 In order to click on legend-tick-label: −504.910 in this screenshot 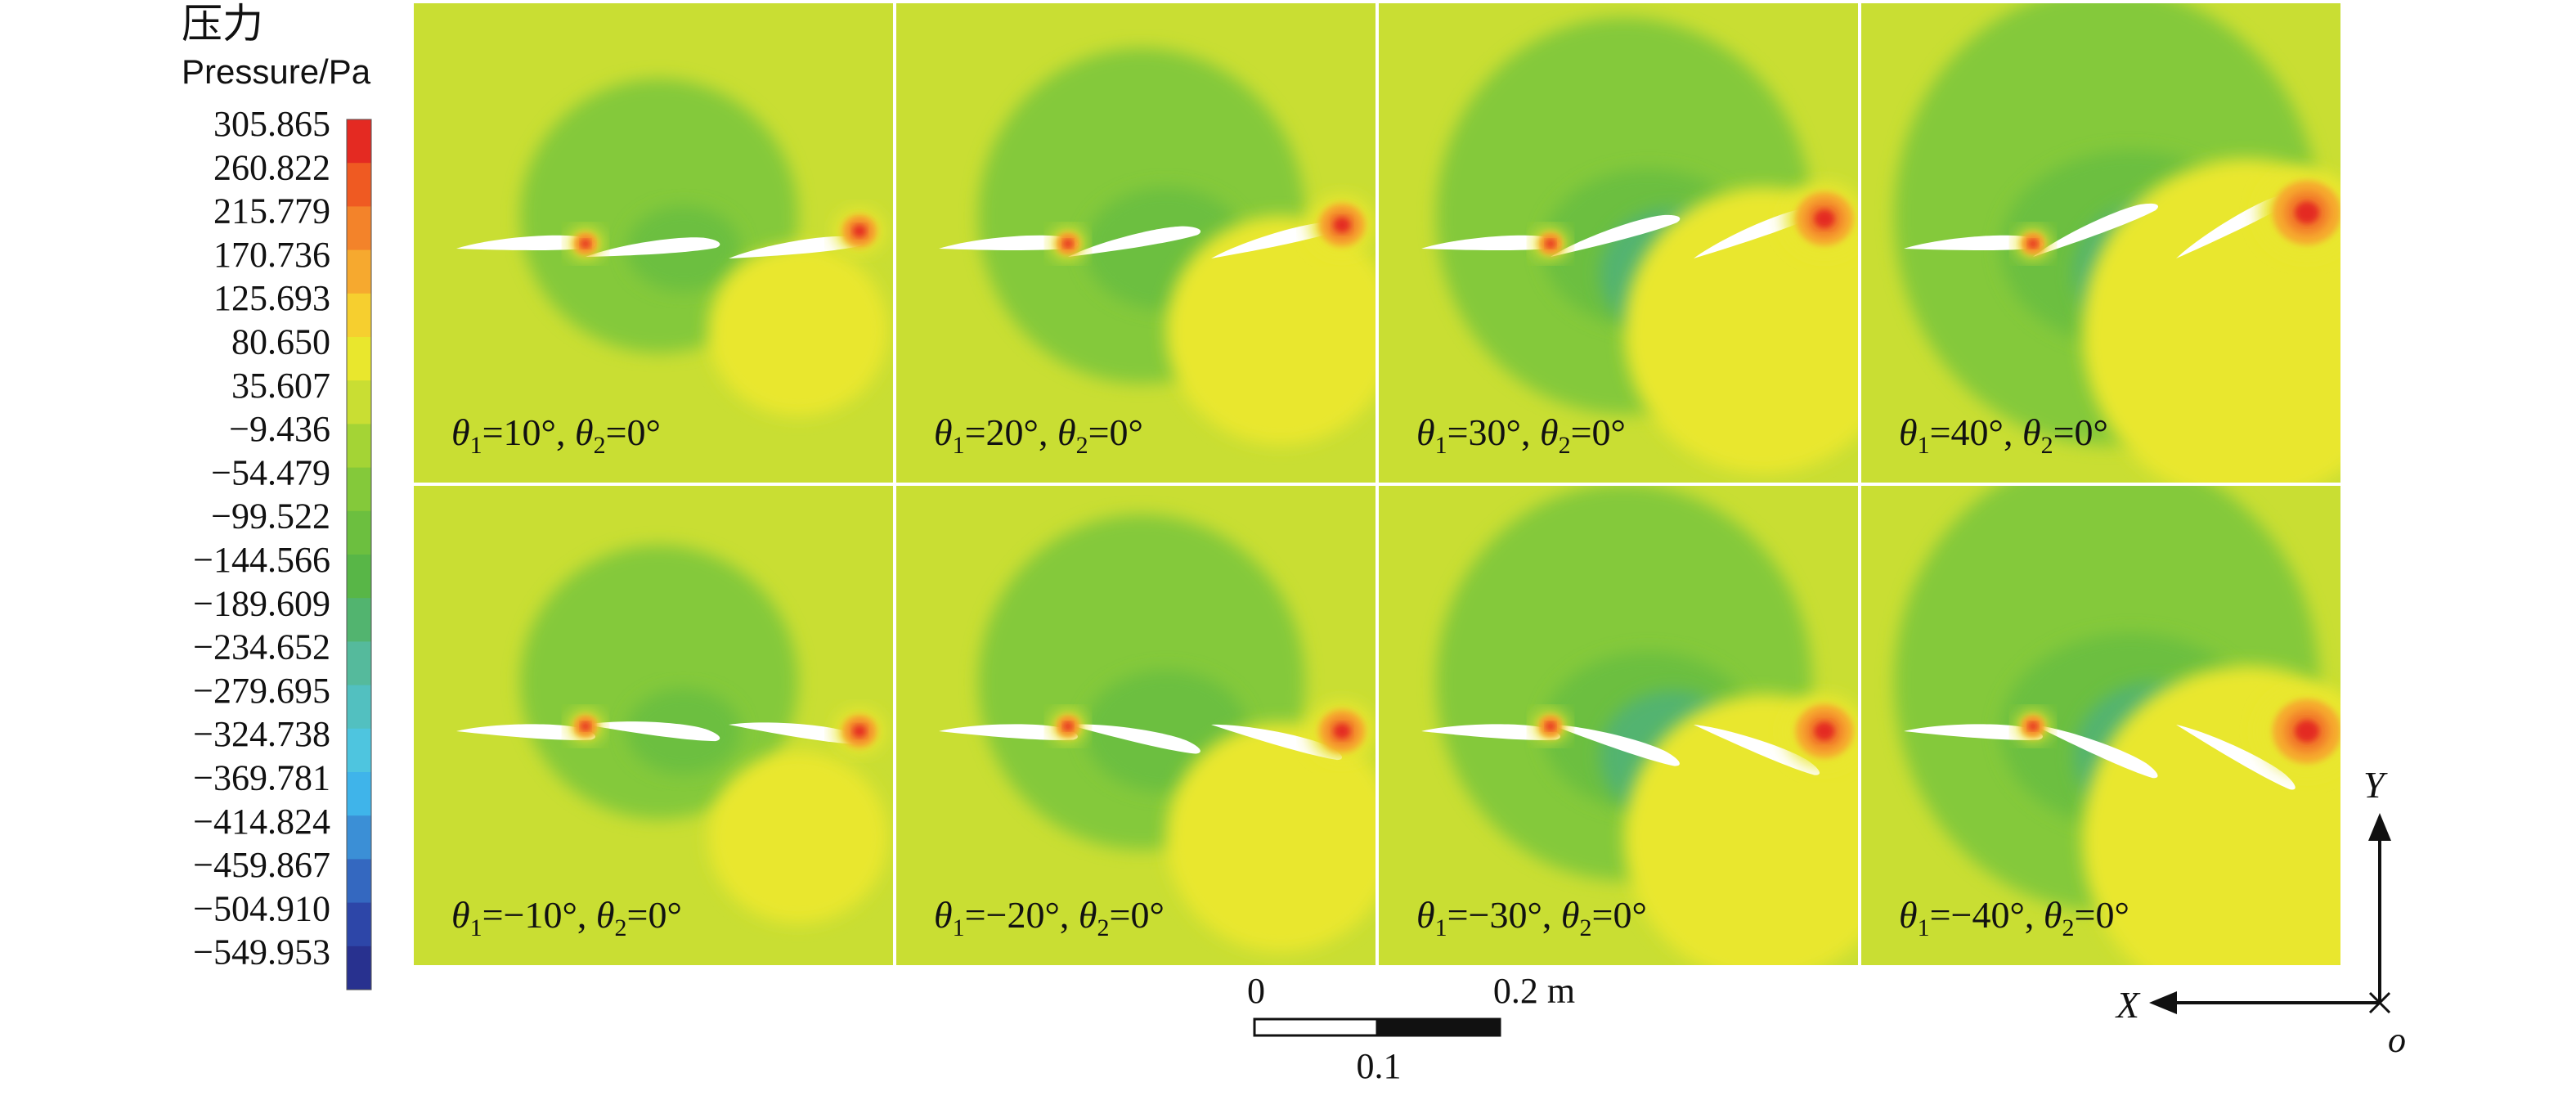, I will do `click(261, 908)`.